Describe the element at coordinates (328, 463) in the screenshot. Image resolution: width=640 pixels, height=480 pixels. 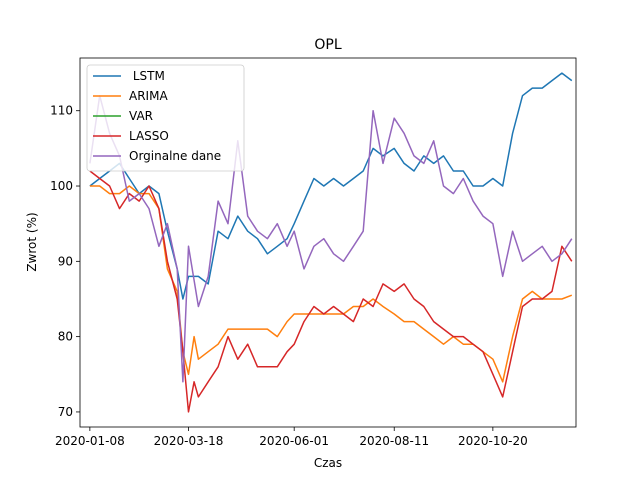
I see `x-axis-label: Czas` at that location.